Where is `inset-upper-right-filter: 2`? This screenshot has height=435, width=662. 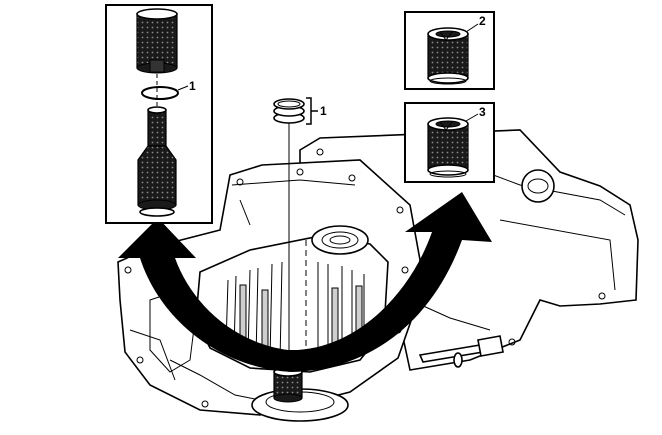
inset-upper-right-filter: 2 is located at coordinates (449, 50).